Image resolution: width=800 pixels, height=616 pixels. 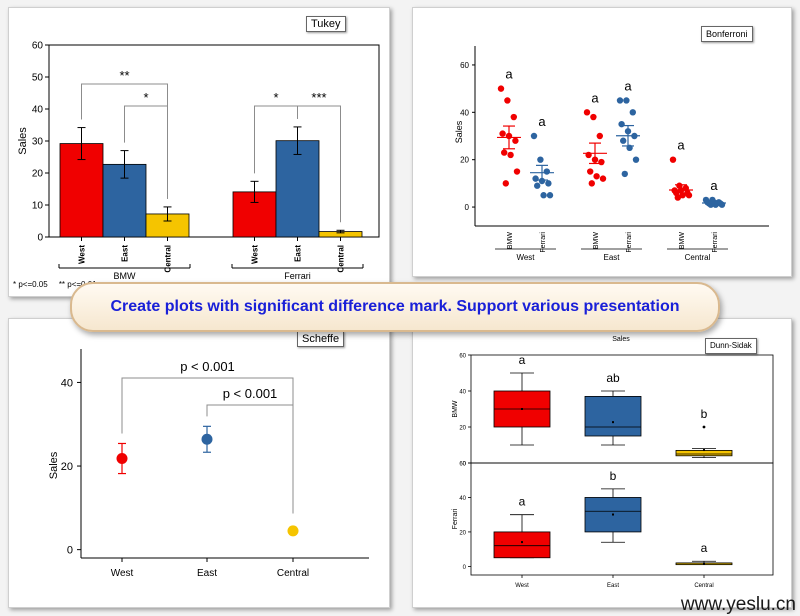 I want to click on dunn-sidak-bottom-frame, so click(x=622, y=519).